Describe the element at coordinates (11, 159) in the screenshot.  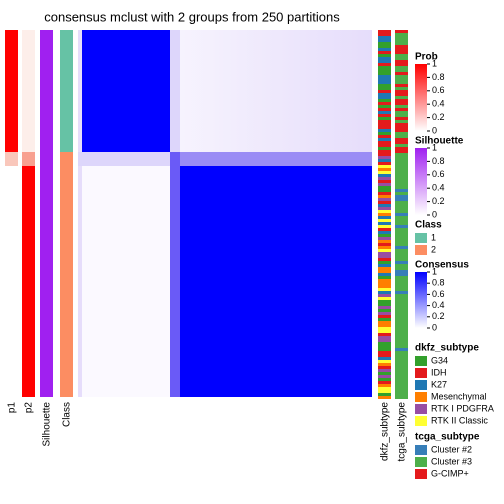
I see `p1-block` at that location.